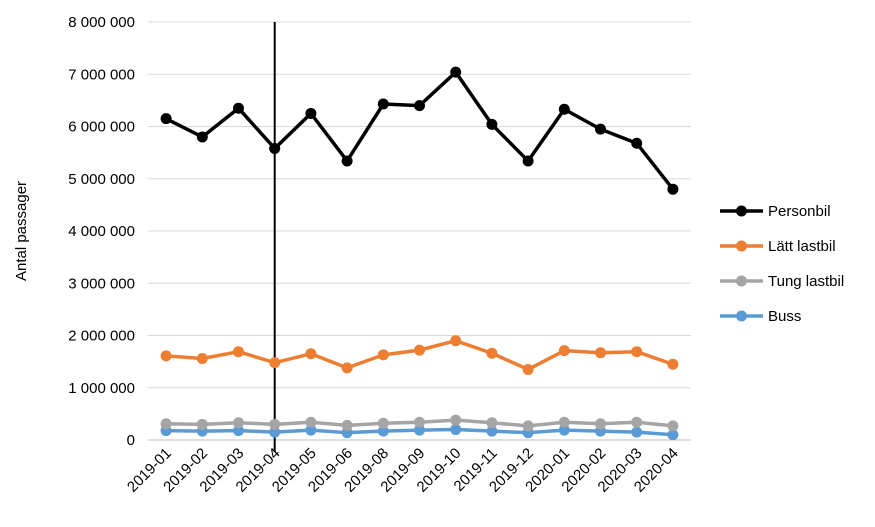 This screenshot has height=527, width=875. I want to click on series-personbil, so click(419, 130).